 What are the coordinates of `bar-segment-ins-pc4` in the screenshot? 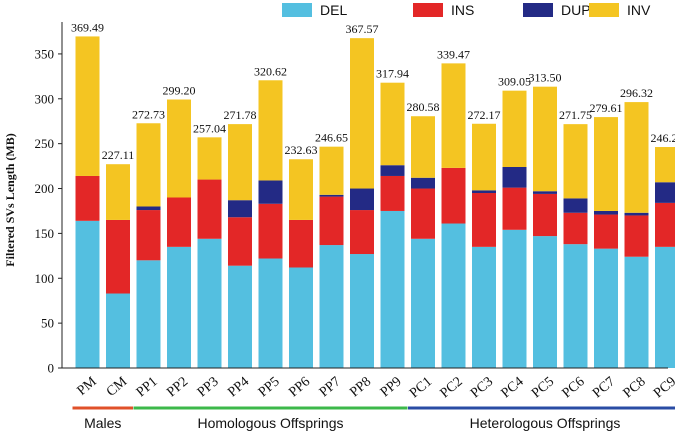 It's located at (514, 208).